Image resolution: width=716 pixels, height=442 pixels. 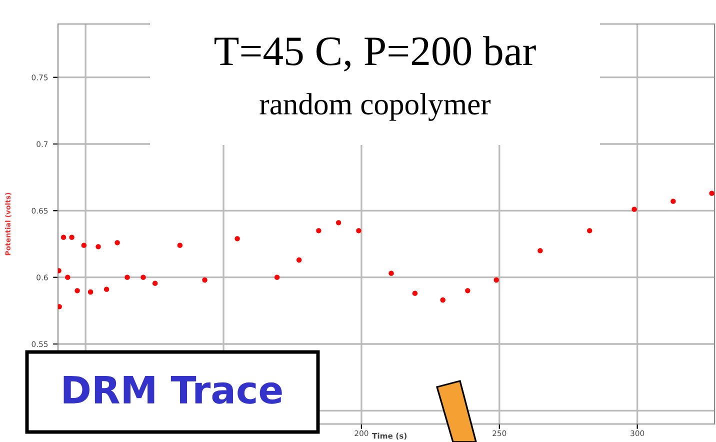 What do you see at coordinates (173, 390) in the screenshot?
I see `annotation: DRM Trace` at bounding box center [173, 390].